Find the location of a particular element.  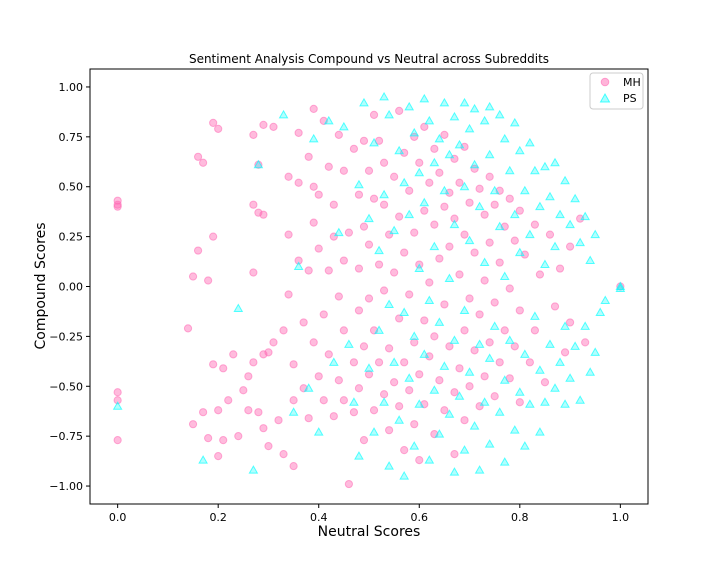

y-tick-label: 1.00 is located at coordinates (71, 87).